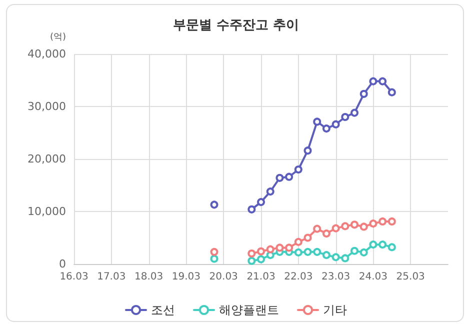 The height and width of the screenshot is (329, 472). I want to click on x-tick-label: 18.03, so click(149, 277).